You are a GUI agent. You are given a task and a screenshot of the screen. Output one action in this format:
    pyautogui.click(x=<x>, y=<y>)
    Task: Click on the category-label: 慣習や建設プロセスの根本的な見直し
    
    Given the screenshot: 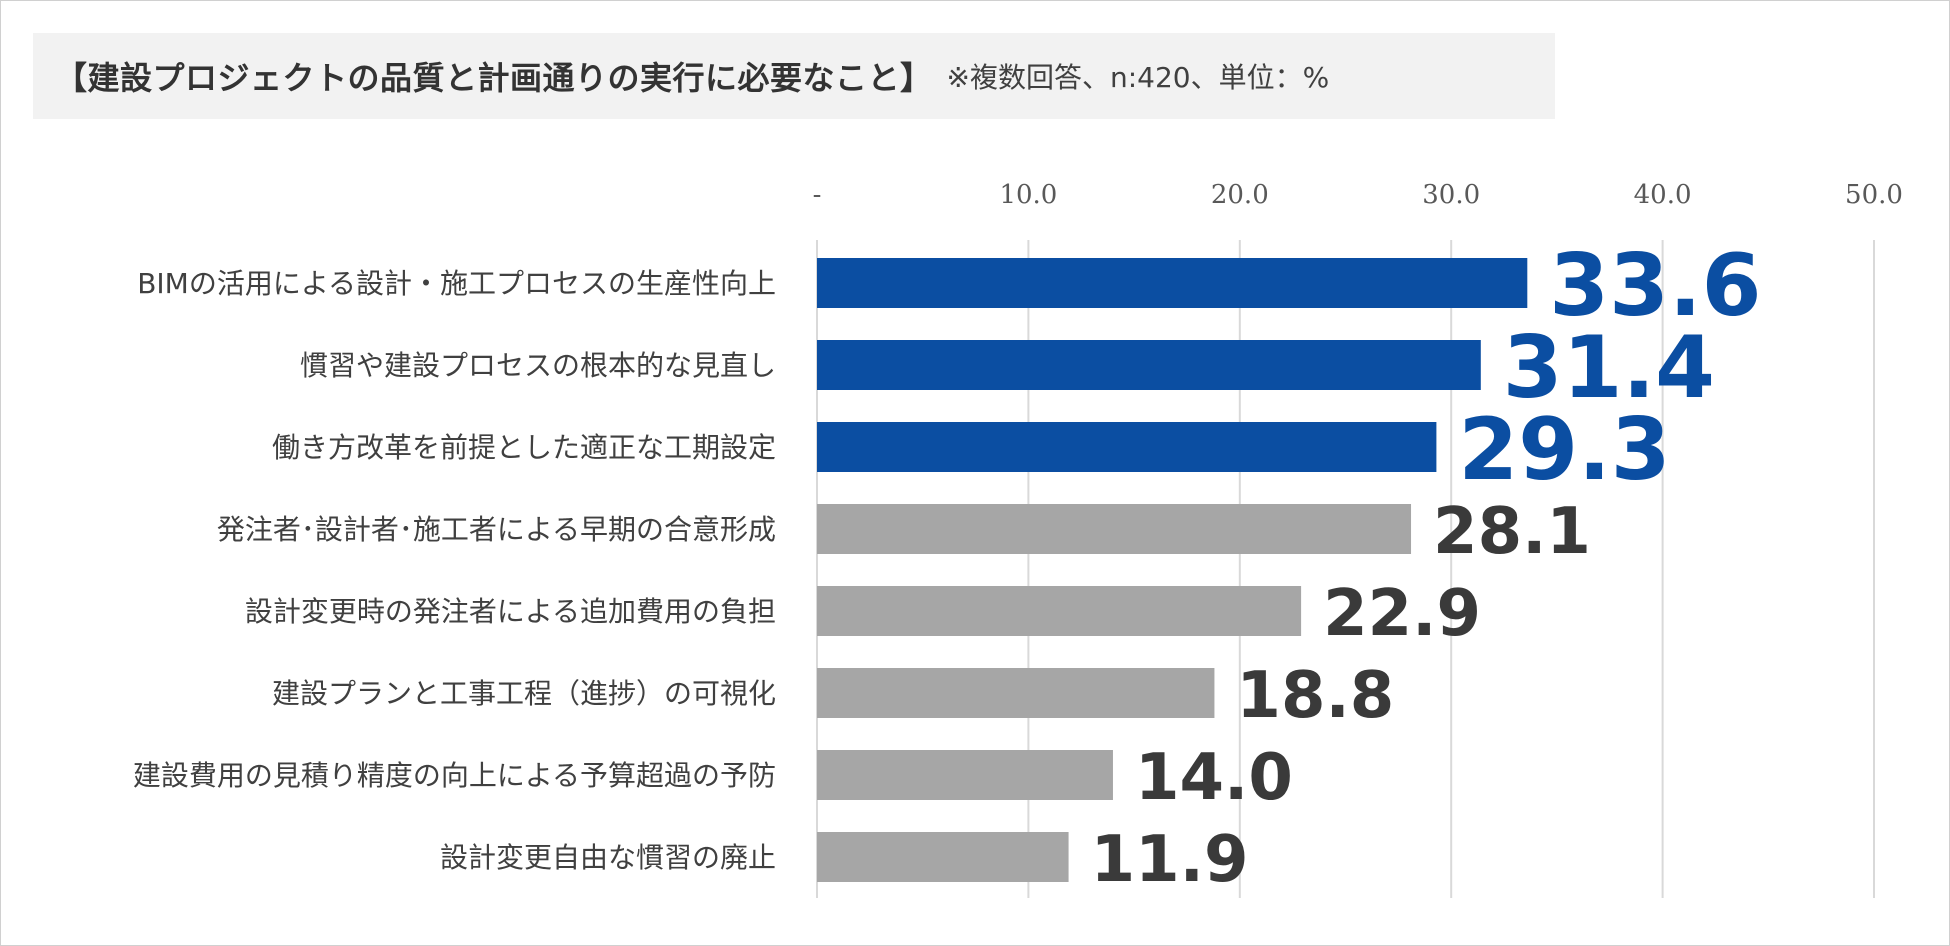 What is the action you would take?
    pyautogui.click(x=538, y=365)
    